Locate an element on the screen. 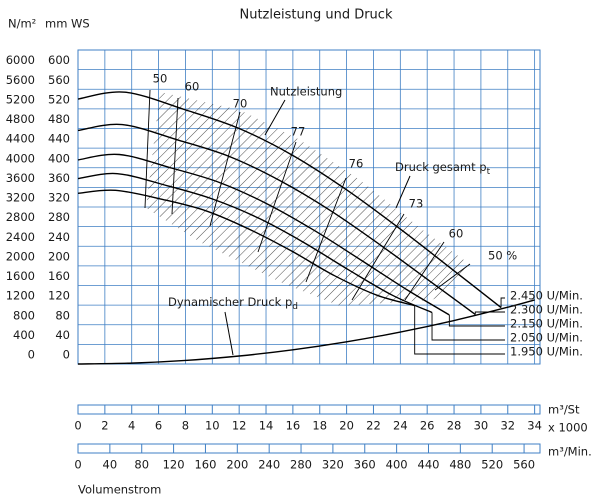 The height and width of the screenshot is (499, 600). scale-tick-label: 440 is located at coordinates (429, 465).